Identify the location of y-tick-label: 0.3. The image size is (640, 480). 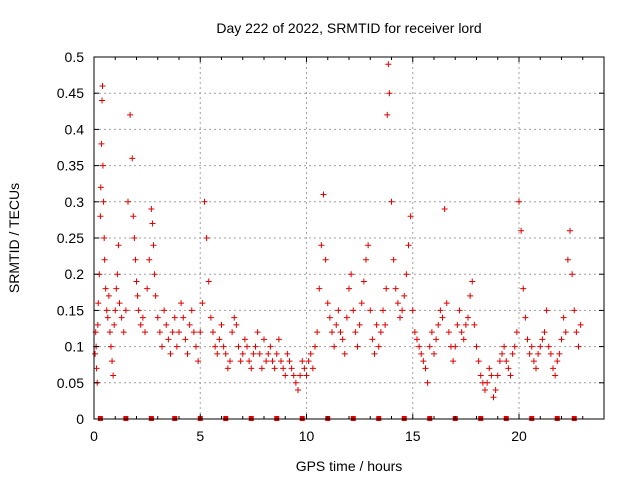
(75, 202).